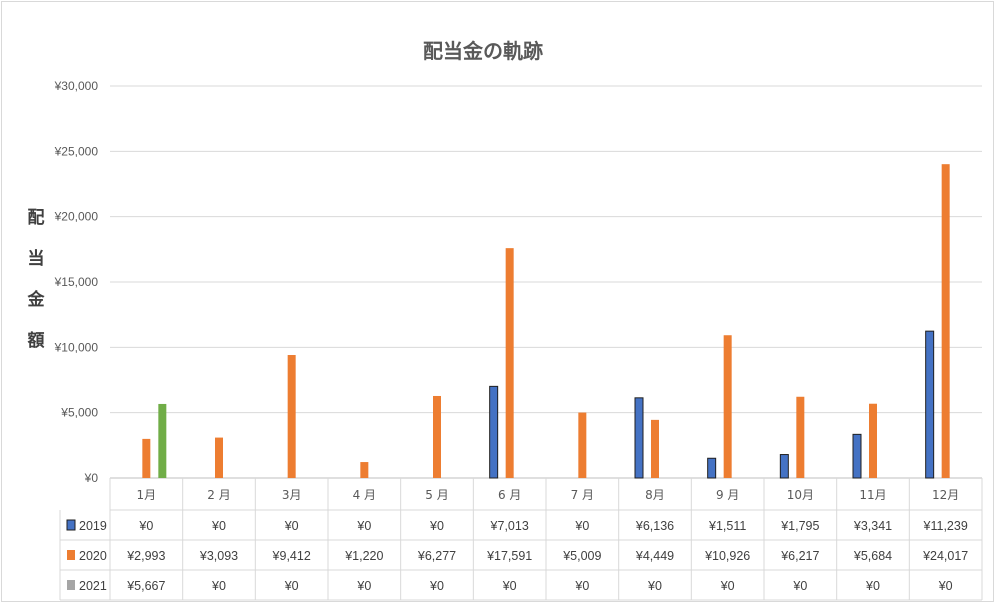 This screenshot has width=997, height=605. I want to click on bar-2021, so click(162, 440).